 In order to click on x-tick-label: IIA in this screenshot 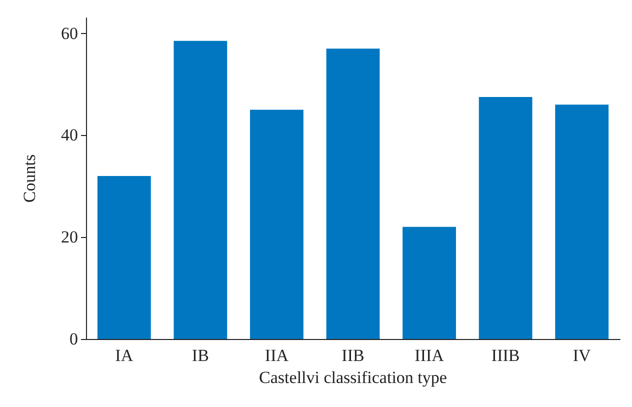, I will do `click(277, 355)`.